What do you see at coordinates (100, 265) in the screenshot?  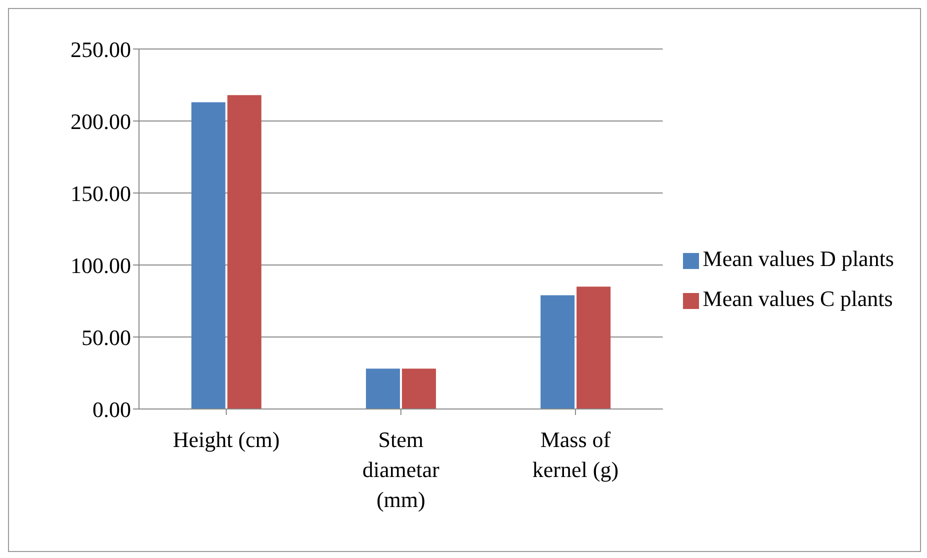 I see `y-tick-label: 100.00` at bounding box center [100, 265].